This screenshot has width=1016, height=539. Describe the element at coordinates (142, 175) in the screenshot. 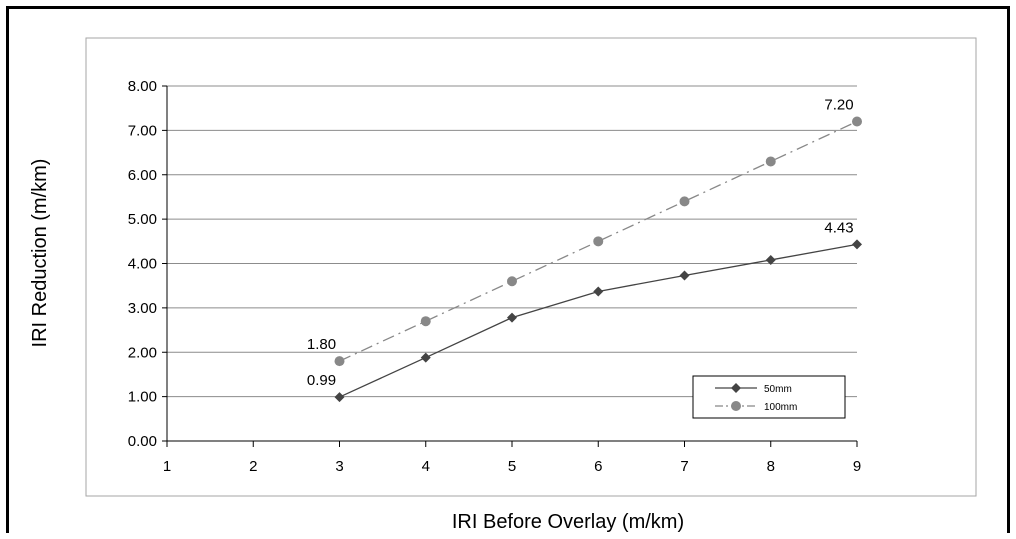

I see `y-tick-label: 6.00` at that location.